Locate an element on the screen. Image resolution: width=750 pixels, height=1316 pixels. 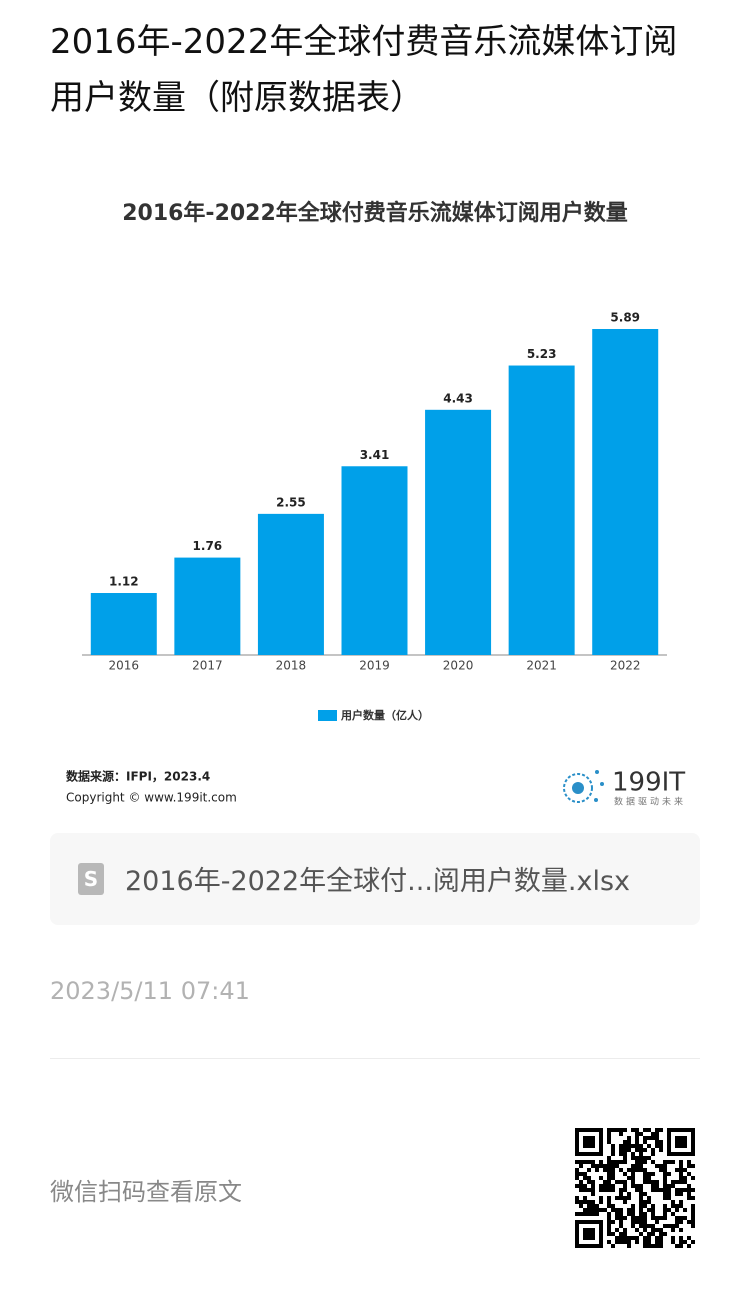
value-label: 1.76 is located at coordinates (208, 546).